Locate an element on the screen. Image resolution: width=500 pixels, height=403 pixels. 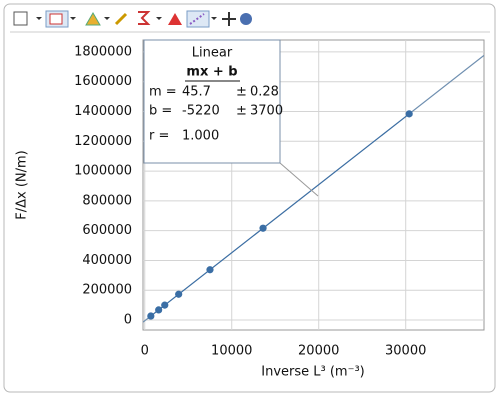
y-axis-label: F/Δx (N/m) is located at coordinates (22, 185).